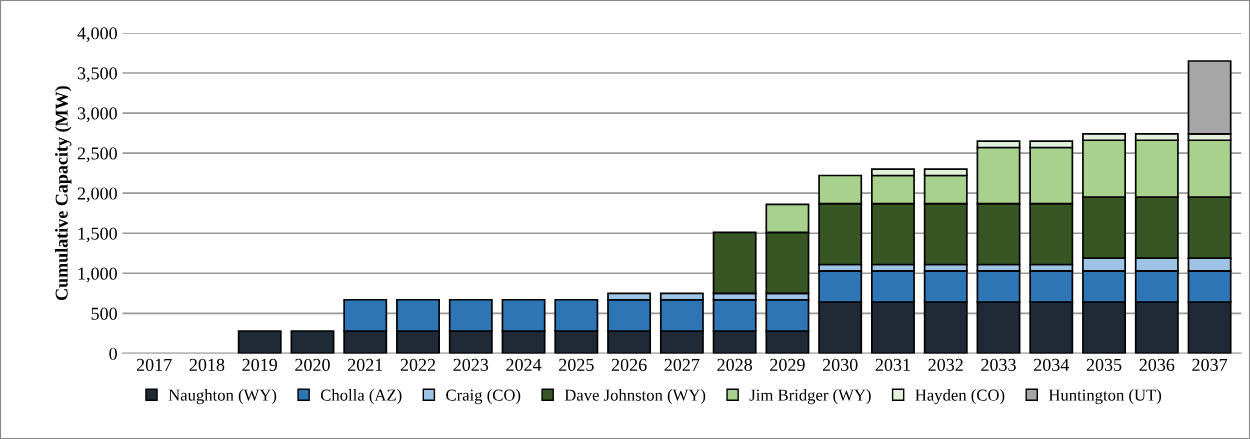 The width and height of the screenshot is (1250, 439). I want to click on legend-label: Craig (CO), so click(483, 397).